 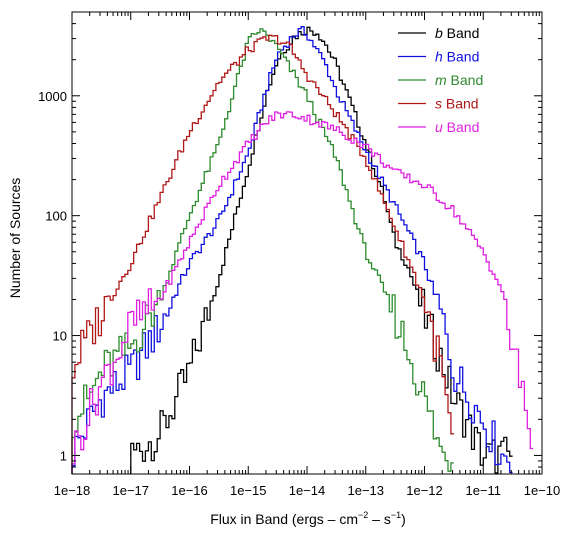 I want to click on legend-label-b: b Band, so click(x=457, y=33).